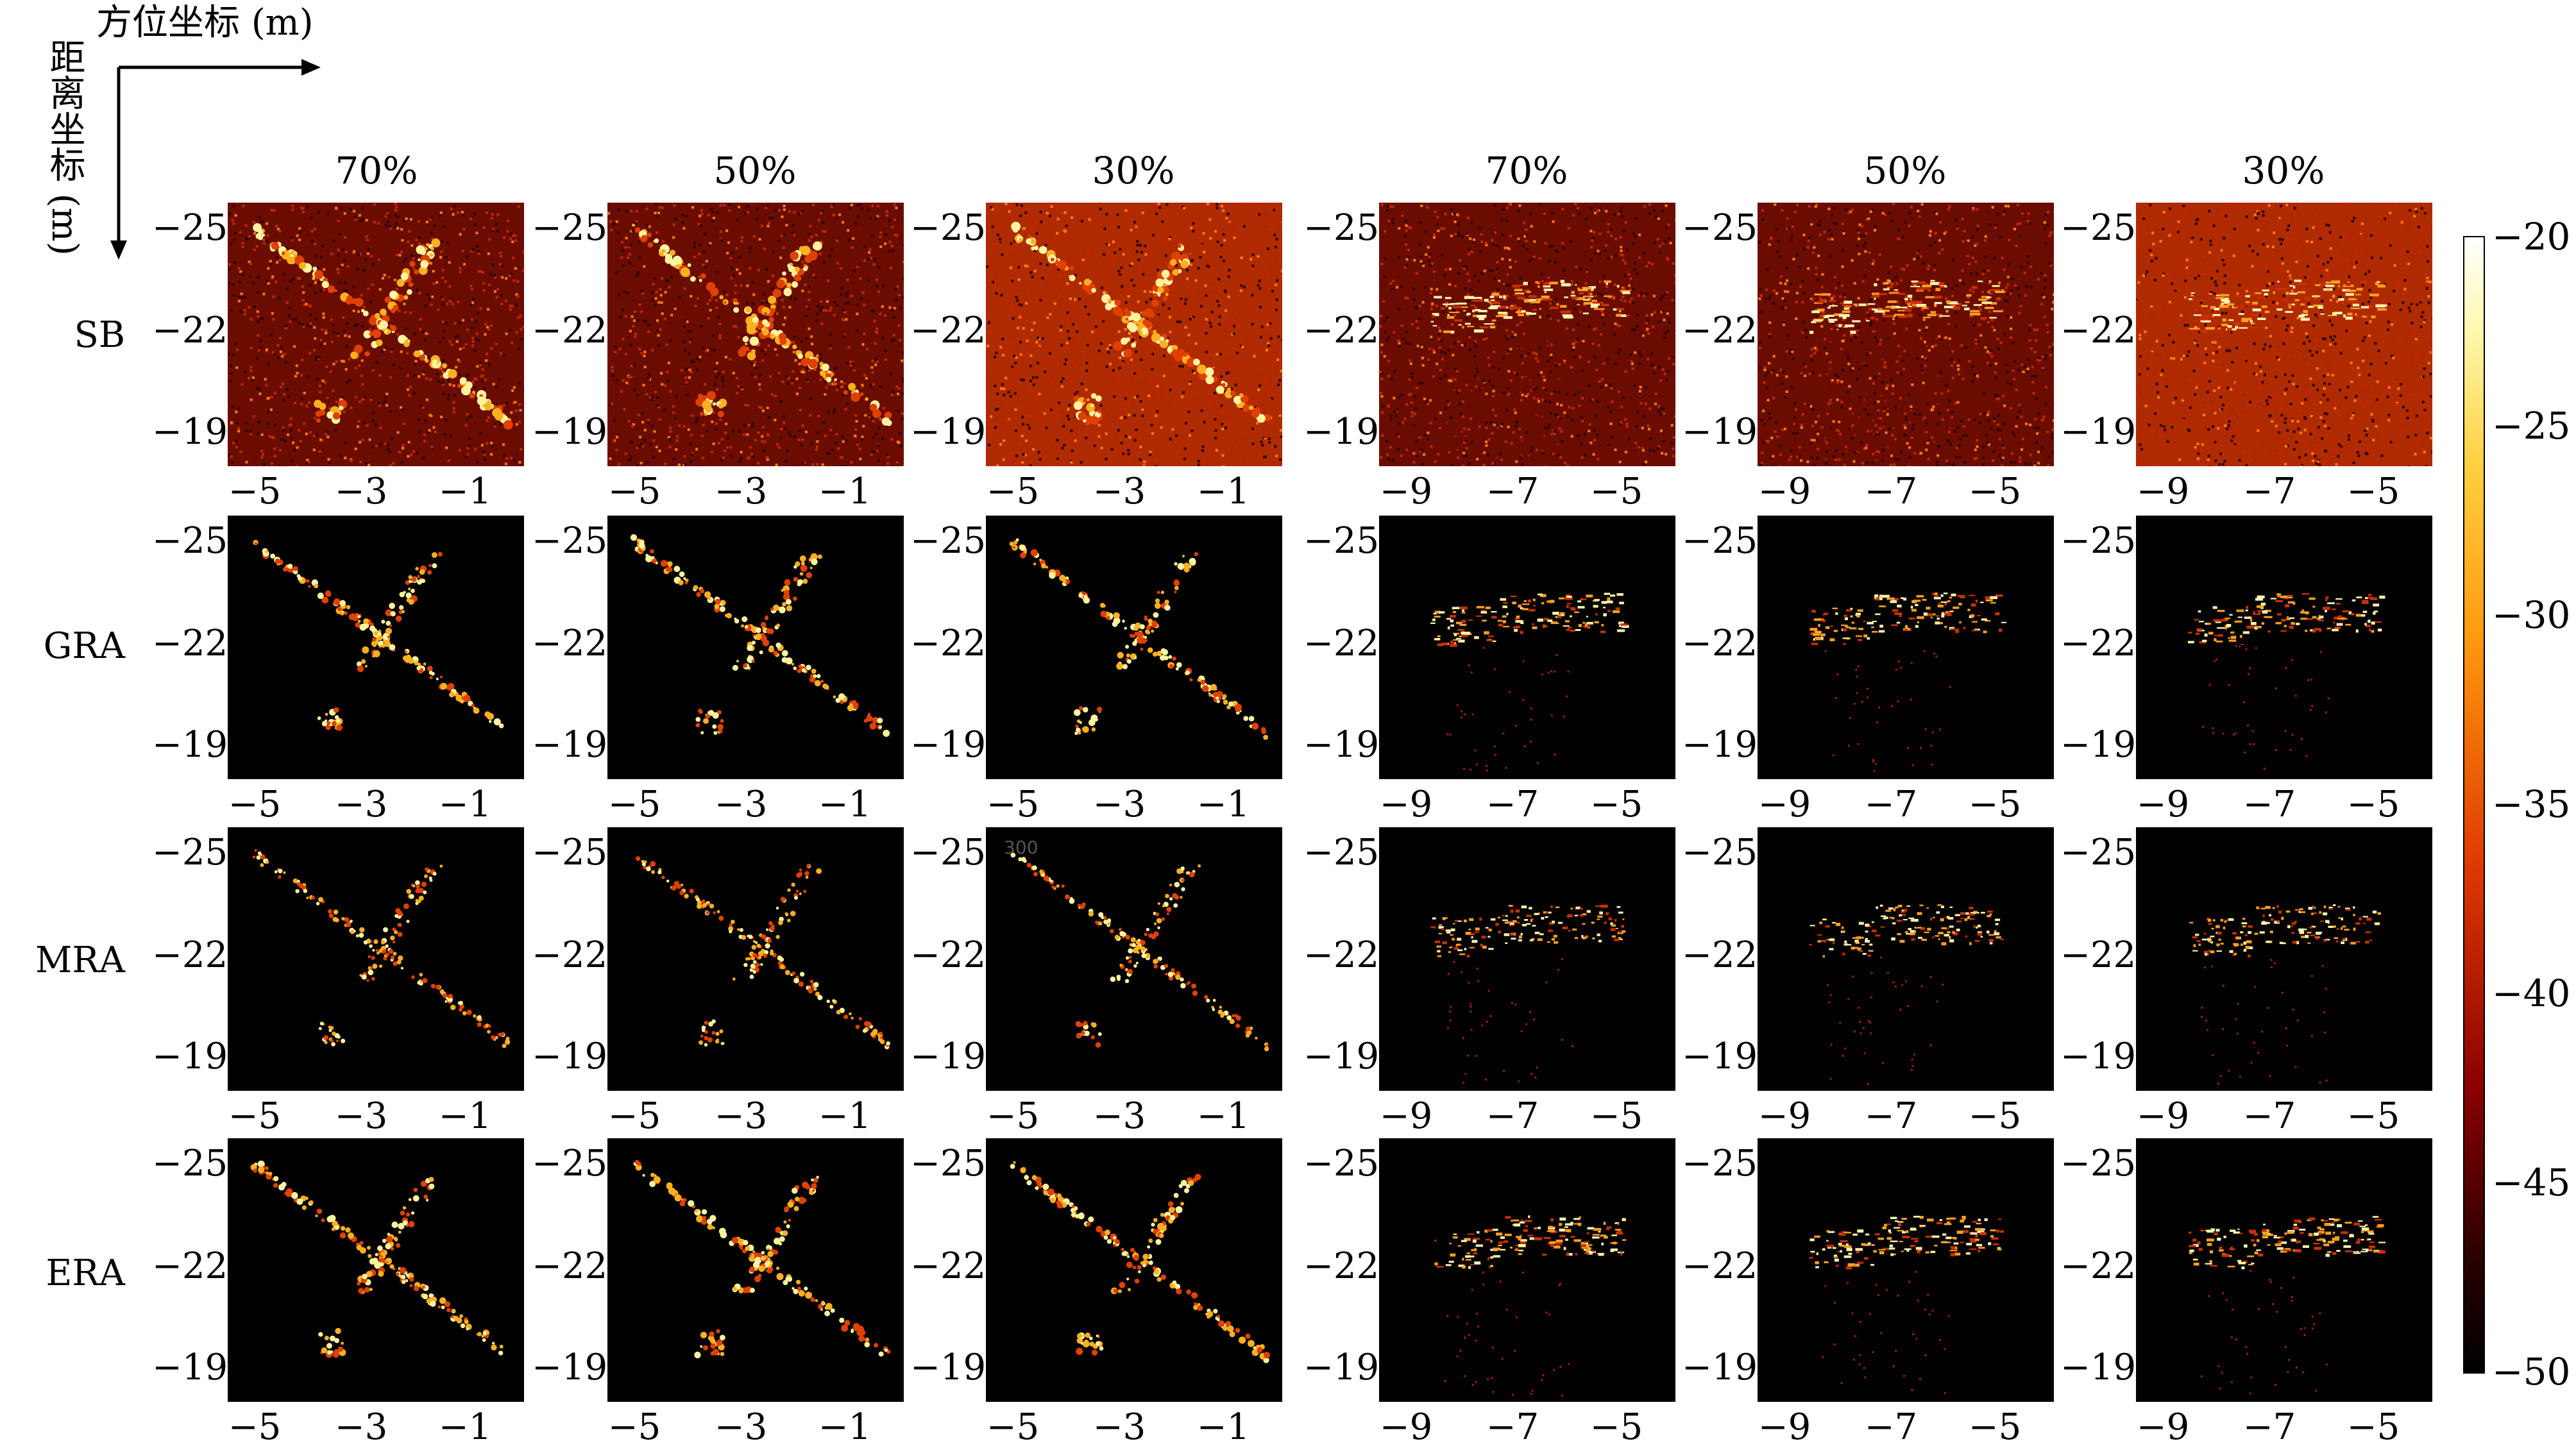  What do you see at coordinates (2531, 237) in the screenshot?
I see `colorbar-tick-label: −20` at bounding box center [2531, 237].